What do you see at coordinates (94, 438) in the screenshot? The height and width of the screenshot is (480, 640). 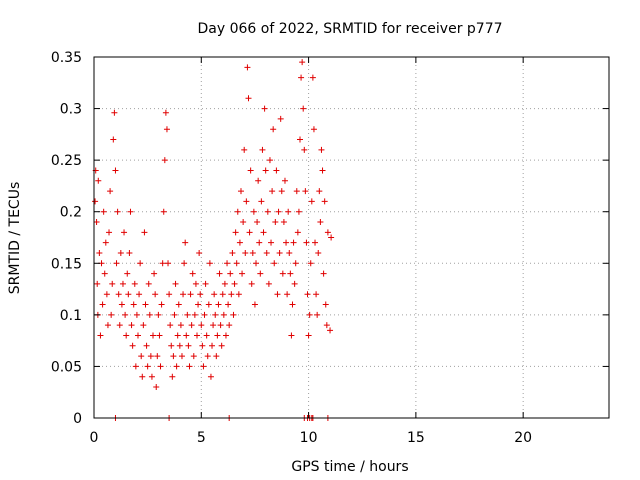 I see `x-tick-label: 0` at bounding box center [94, 438].